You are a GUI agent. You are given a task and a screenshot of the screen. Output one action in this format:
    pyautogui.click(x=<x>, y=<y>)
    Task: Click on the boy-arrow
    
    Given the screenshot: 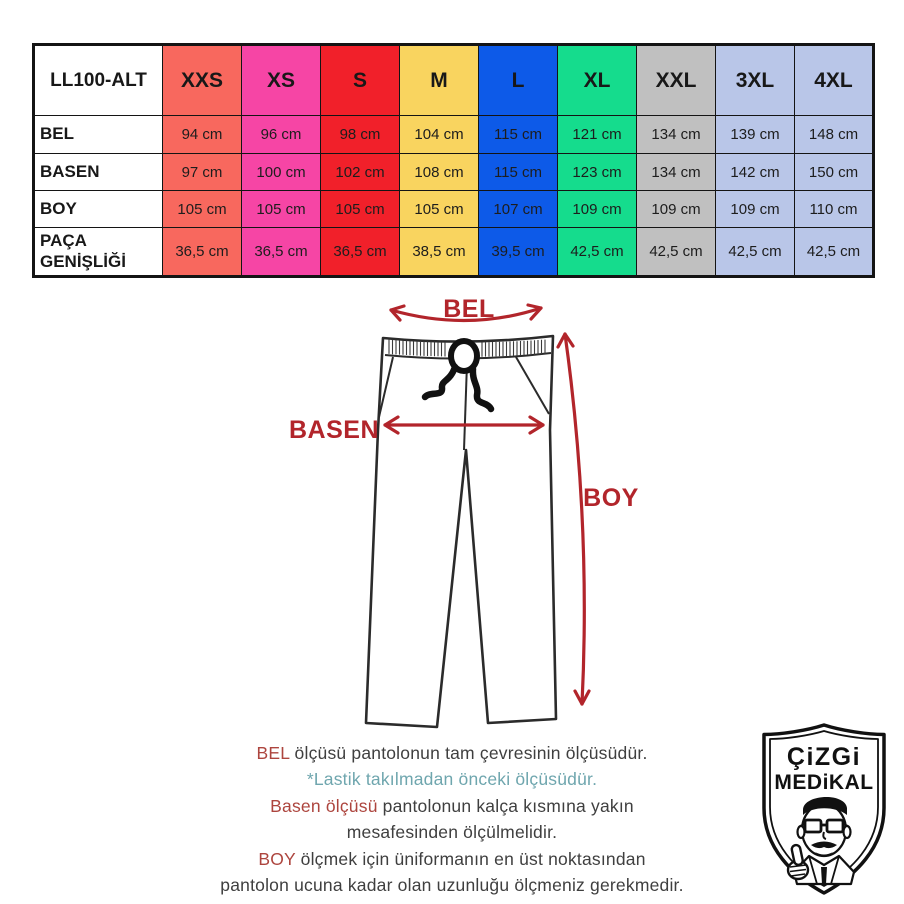 What is the action you would take?
    pyautogui.click(x=573, y=519)
    